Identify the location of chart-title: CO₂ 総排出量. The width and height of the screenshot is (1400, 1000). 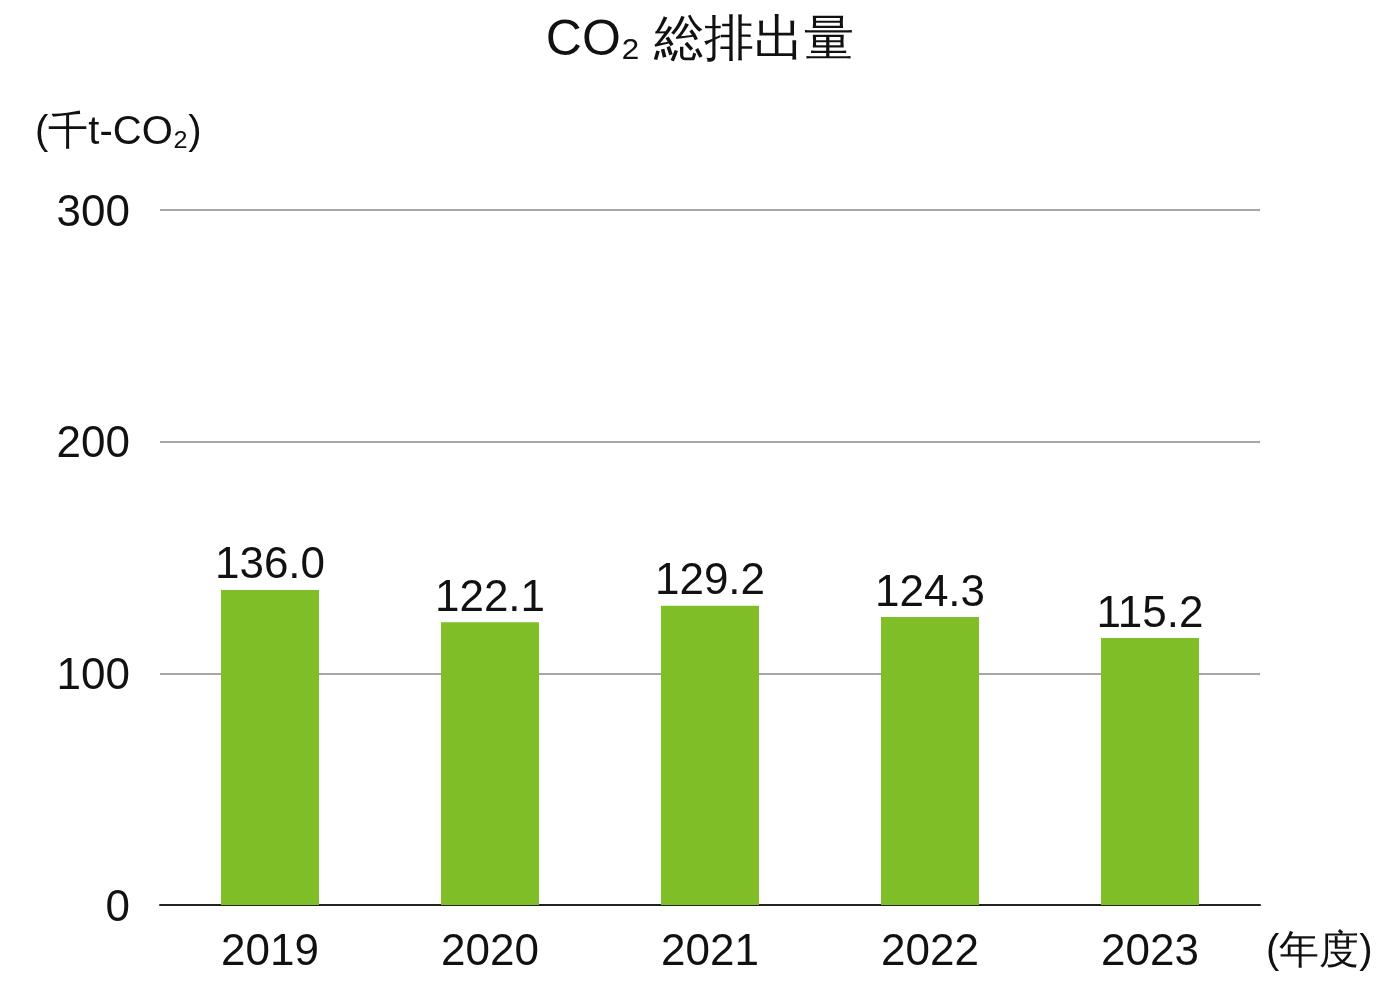
(700, 38).